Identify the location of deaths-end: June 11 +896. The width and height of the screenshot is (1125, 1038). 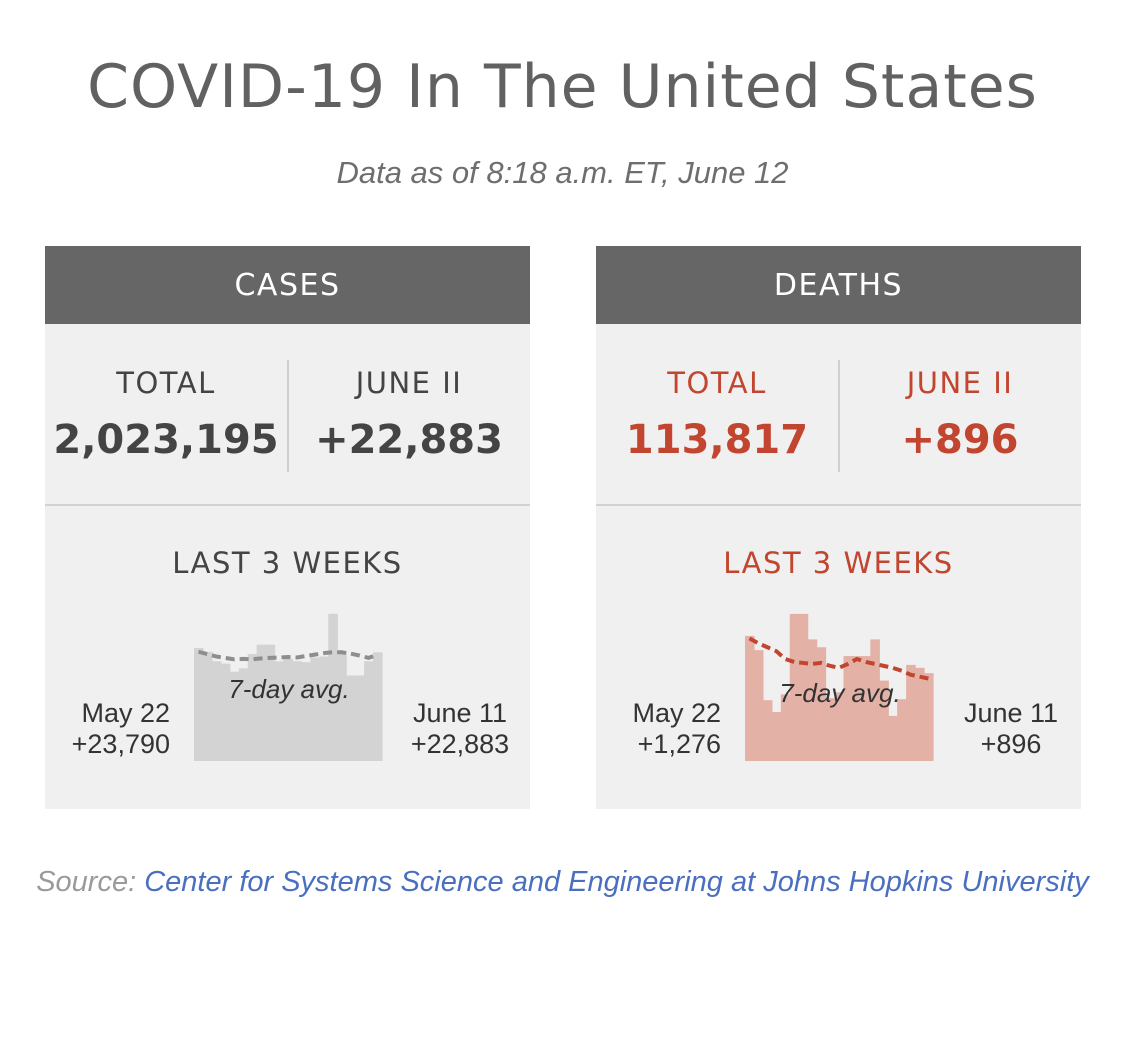
(1011, 729).